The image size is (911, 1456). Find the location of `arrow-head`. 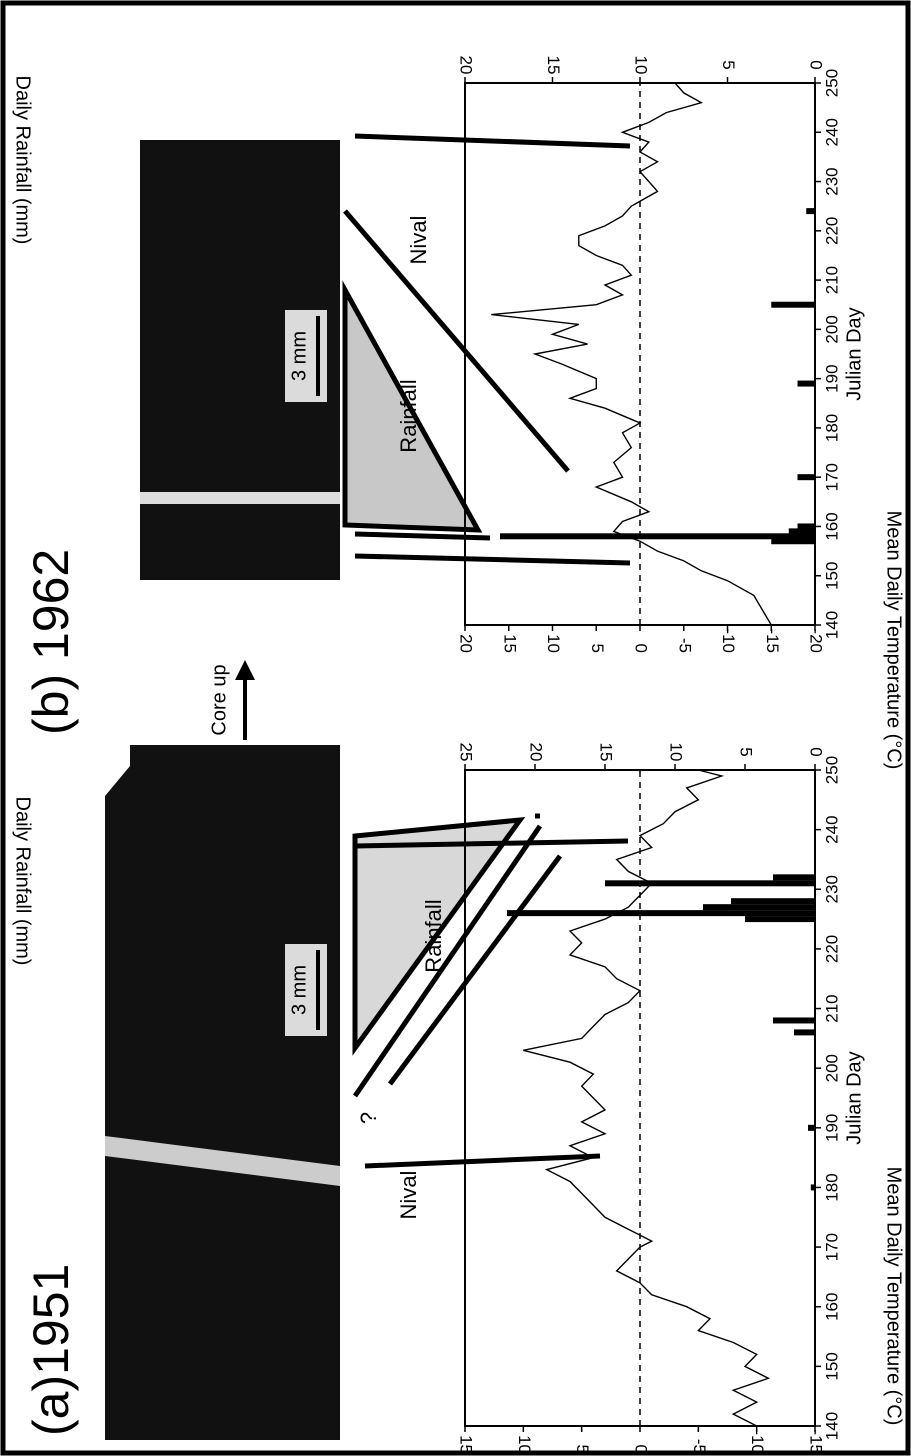

arrow-head is located at coordinates (245, 670).